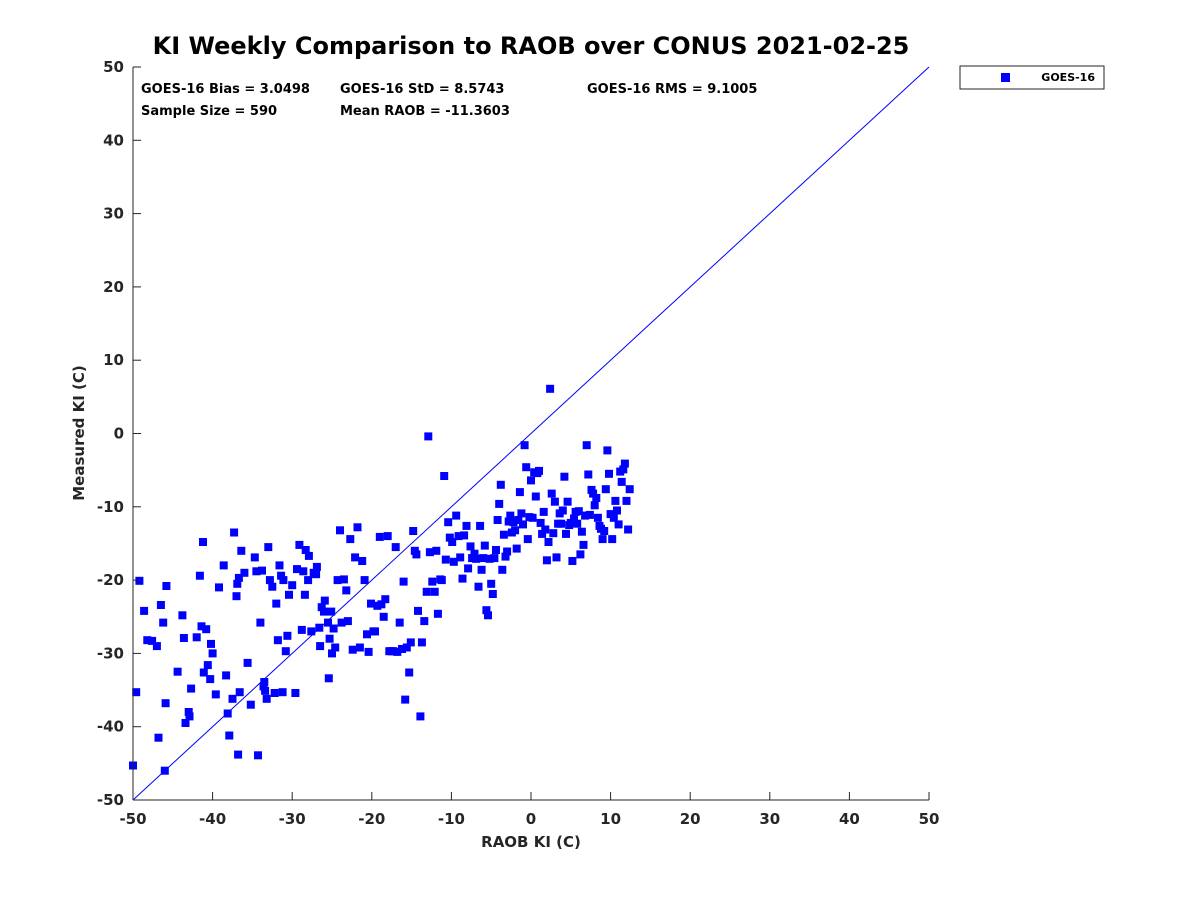 The width and height of the screenshot is (1200, 900). Describe the element at coordinates (451, 819) in the screenshot. I see `x-tick-label: -10` at that location.